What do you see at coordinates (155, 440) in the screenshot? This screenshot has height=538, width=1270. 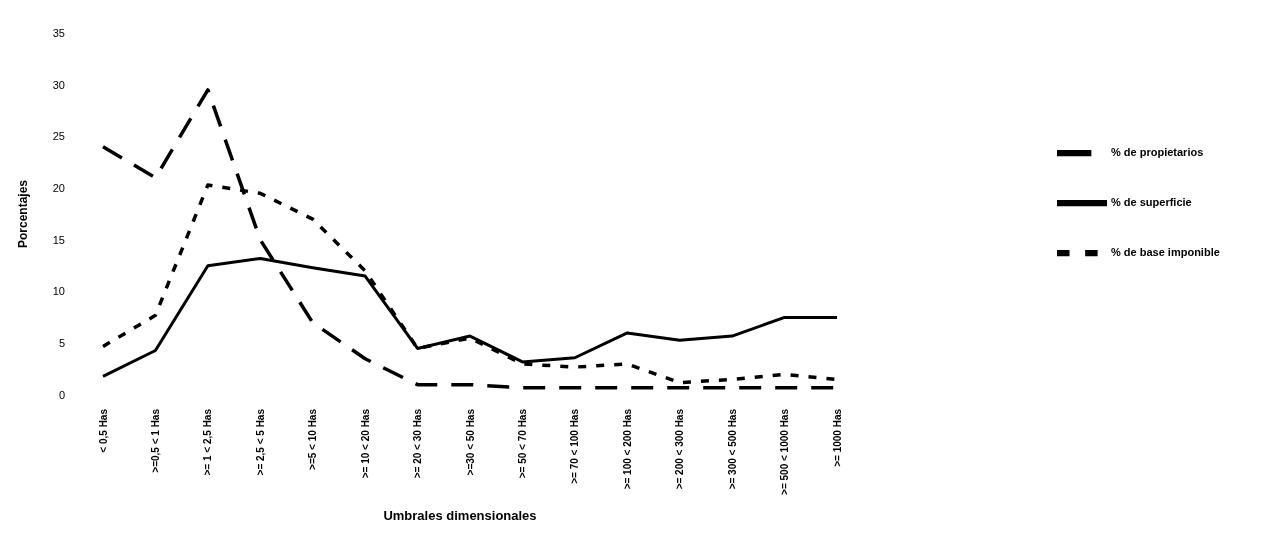 I see `x-tick-label: >=0,5 < 1 Has` at bounding box center [155, 440].